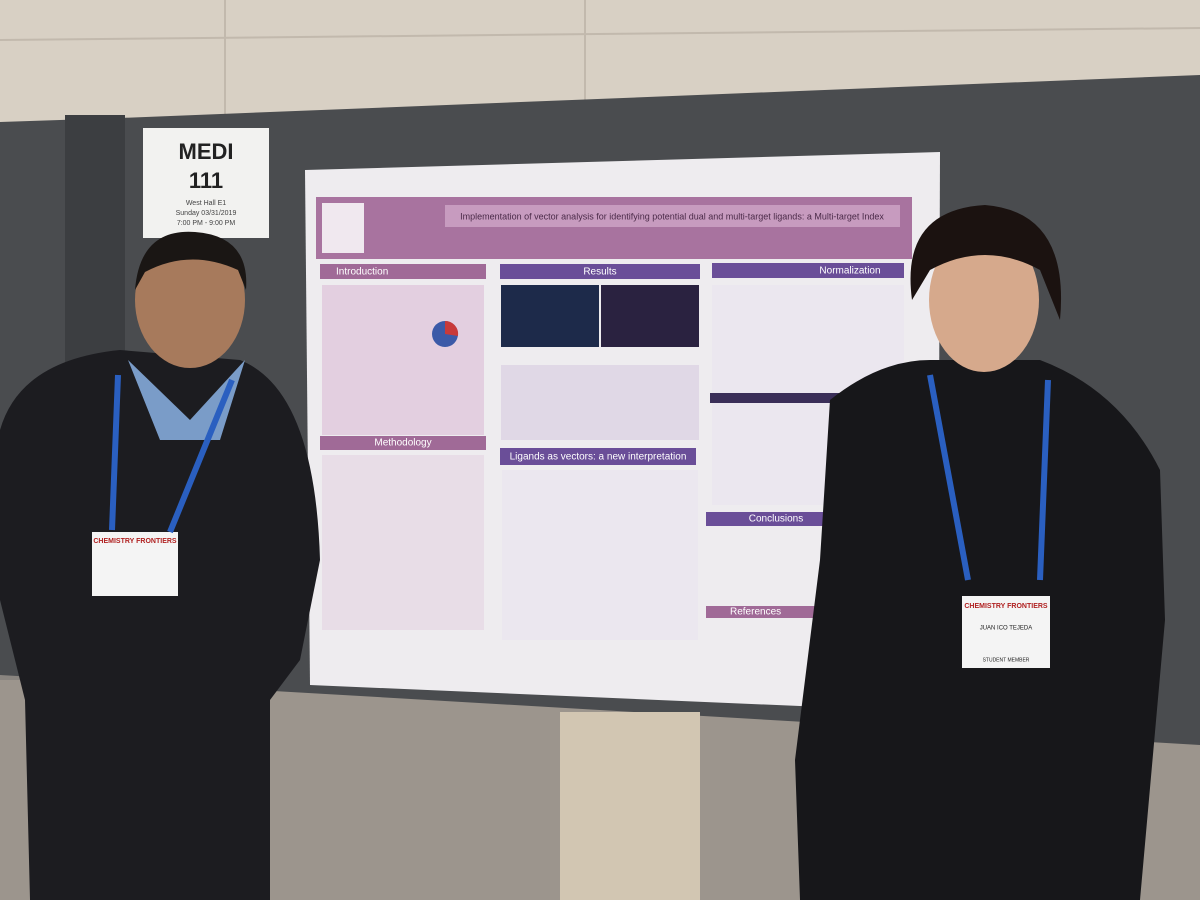 This screenshot has height=900, width=1200. I want to click on sign-location: West Hall E1, so click(206, 203).